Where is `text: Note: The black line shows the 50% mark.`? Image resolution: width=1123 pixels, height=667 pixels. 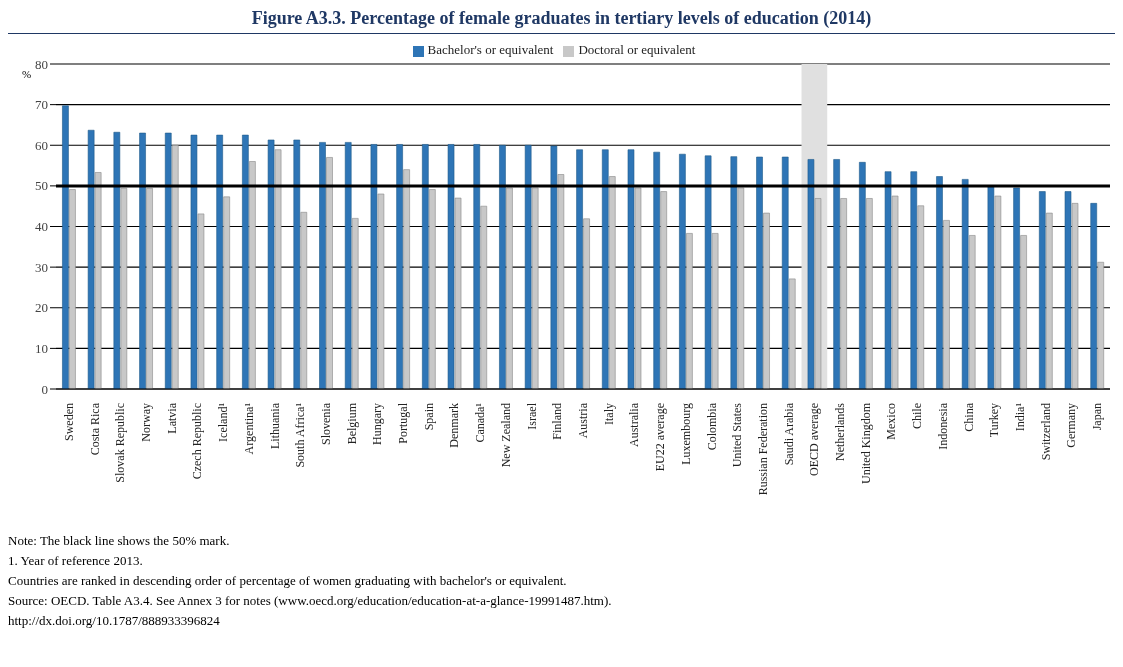 text: Note: The black line shows the 50% mark. is located at coordinates (119, 541).